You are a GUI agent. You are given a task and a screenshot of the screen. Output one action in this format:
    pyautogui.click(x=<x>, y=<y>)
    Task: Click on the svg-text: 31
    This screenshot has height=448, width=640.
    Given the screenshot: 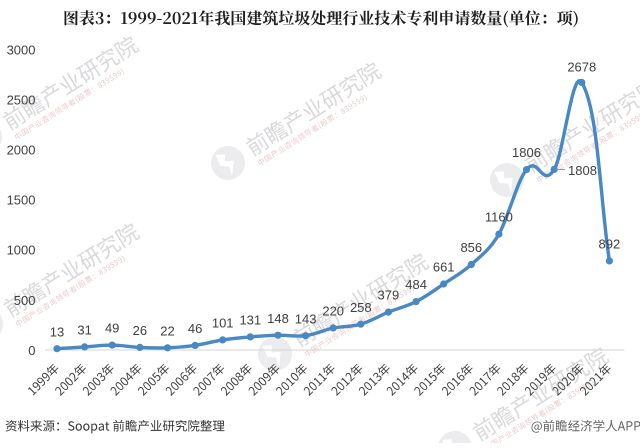 What is the action you would take?
    pyautogui.click(x=84, y=330)
    